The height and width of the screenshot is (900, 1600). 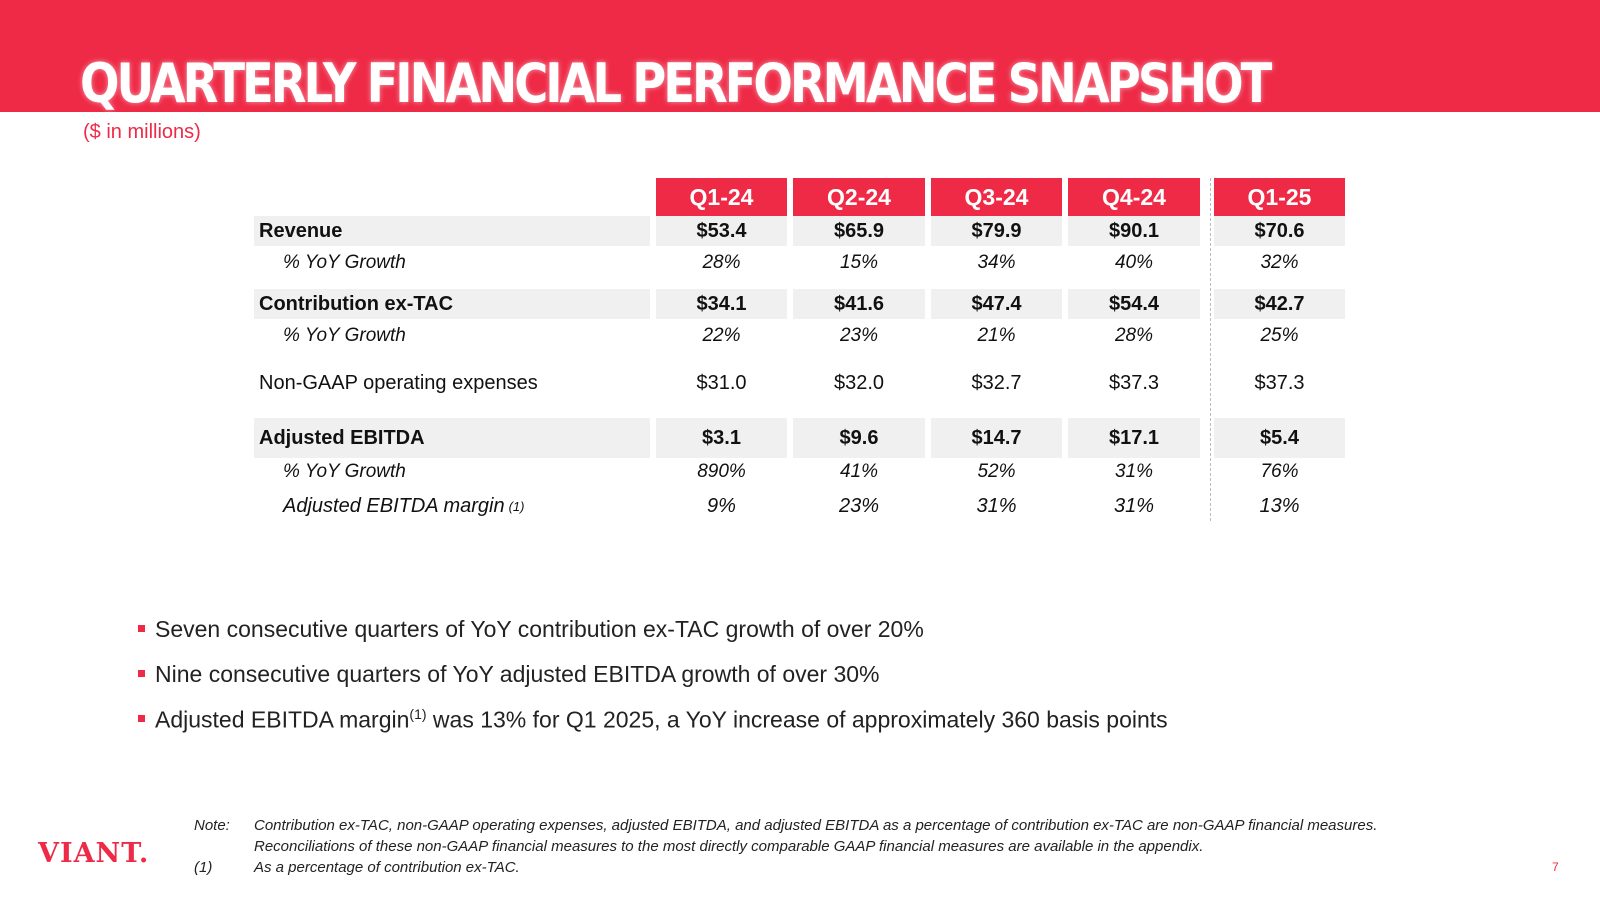 I want to click on table-cell: $14.7, so click(x=996, y=438).